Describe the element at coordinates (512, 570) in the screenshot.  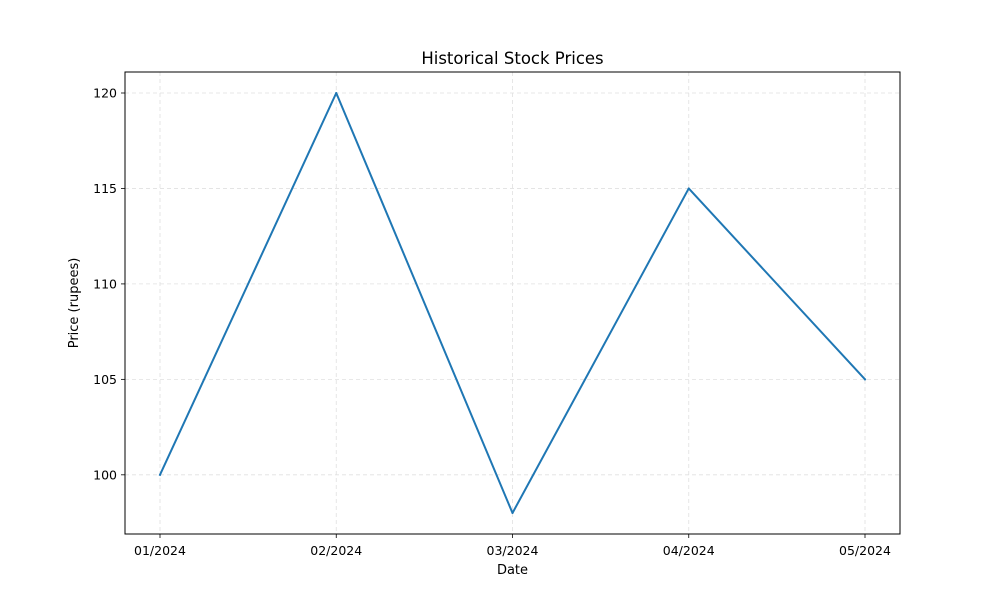
I see `x-axis-label: Date` at that location.